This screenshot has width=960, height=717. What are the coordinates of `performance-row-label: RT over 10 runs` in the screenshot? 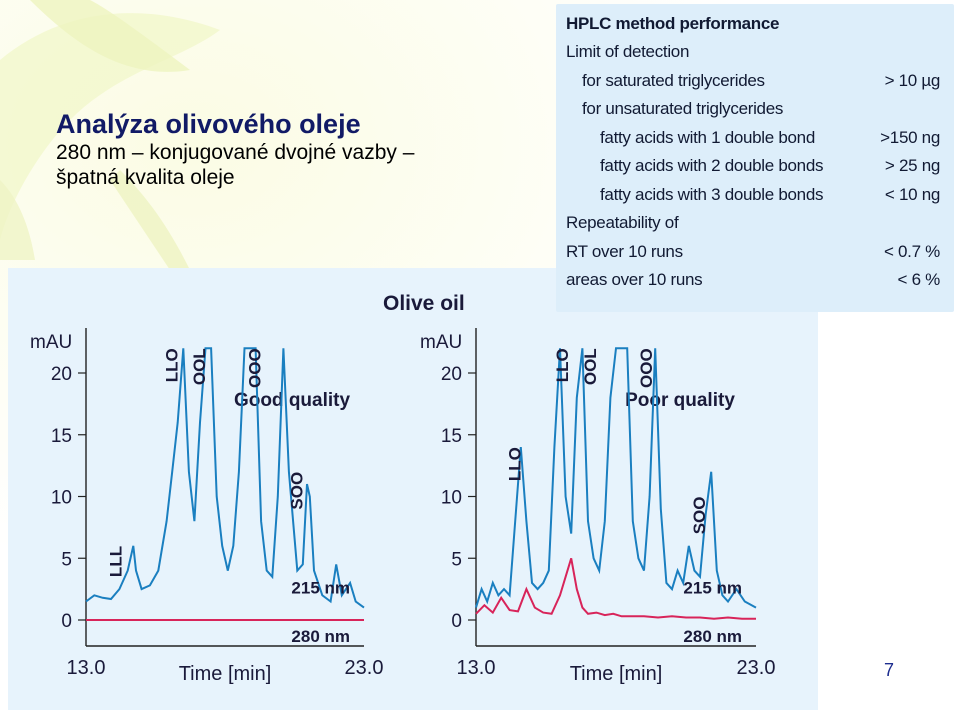 It's located at (624, 251).